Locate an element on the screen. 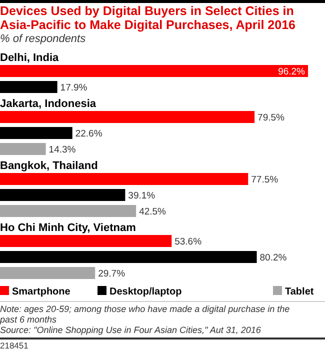 This screenshot has width=325, height=363. text: 218451 is located at coordinates (14, 345).